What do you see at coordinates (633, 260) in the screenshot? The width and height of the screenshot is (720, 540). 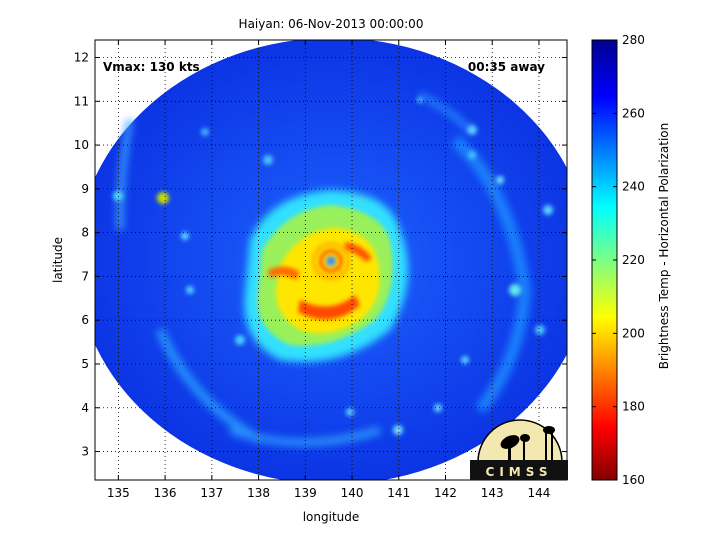 I see `colorbar-tick-label: 220` at bounding box center [633, 260].